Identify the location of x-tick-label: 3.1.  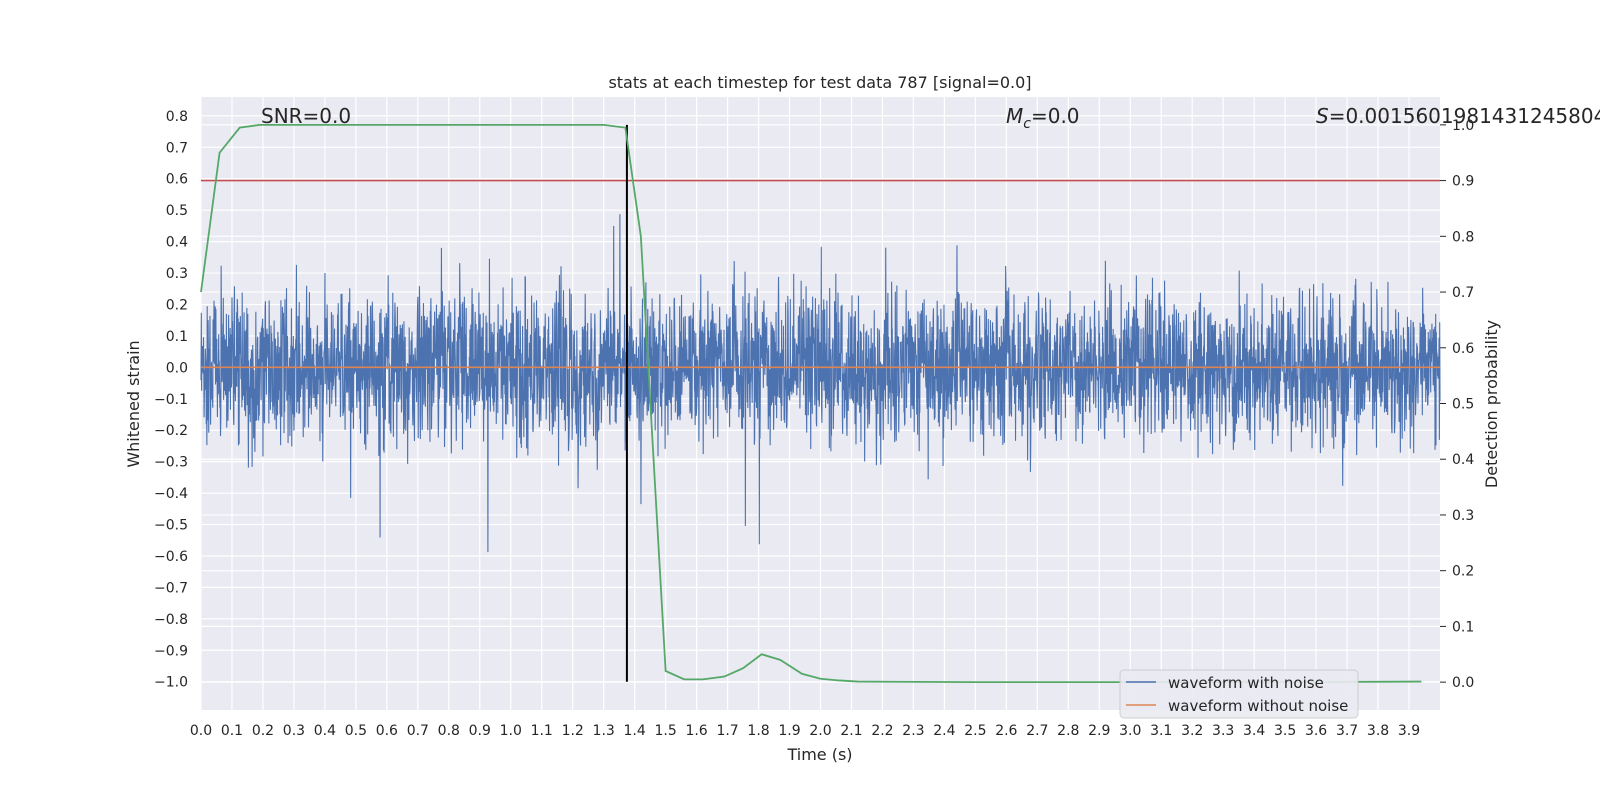
(1161, 731).